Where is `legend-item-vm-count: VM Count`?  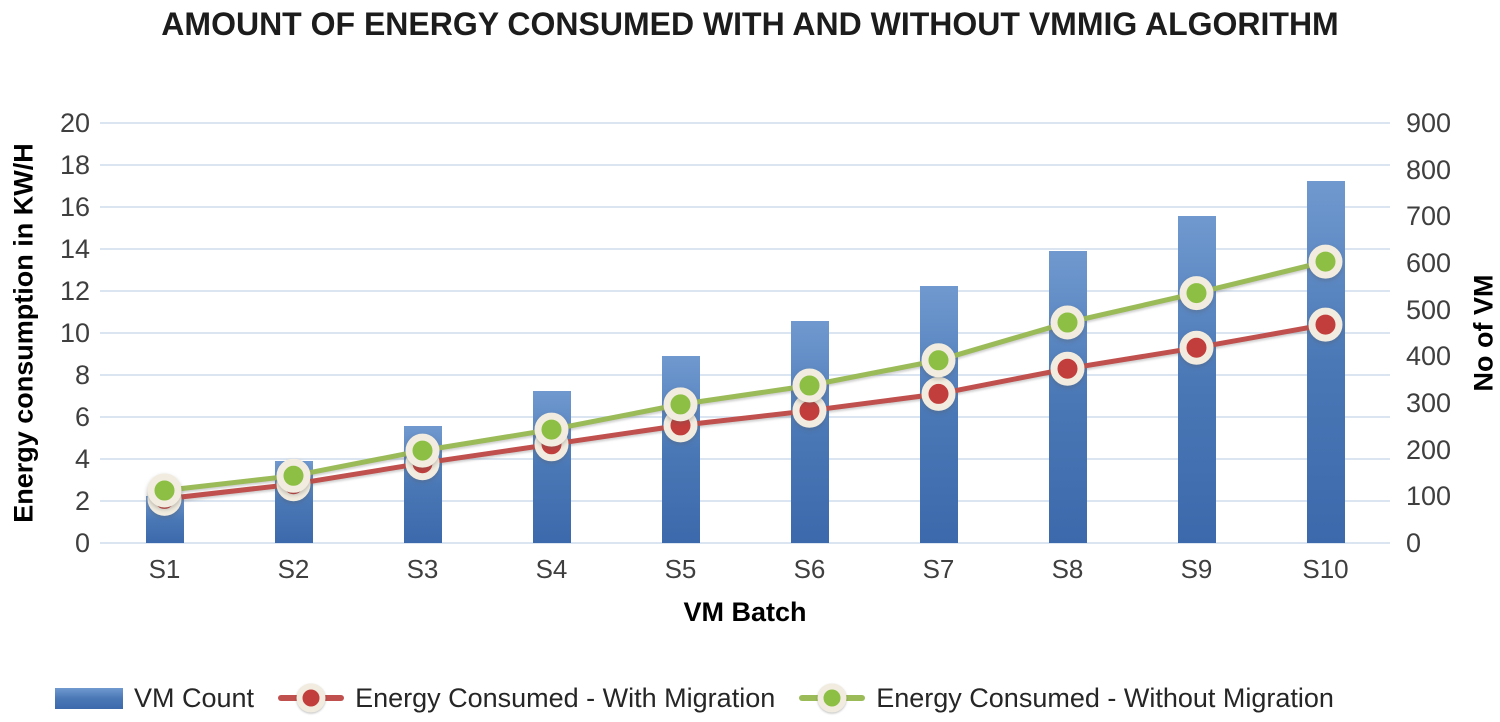
legend-item-vm-count: VM Count is located at coordinates (154, 698).